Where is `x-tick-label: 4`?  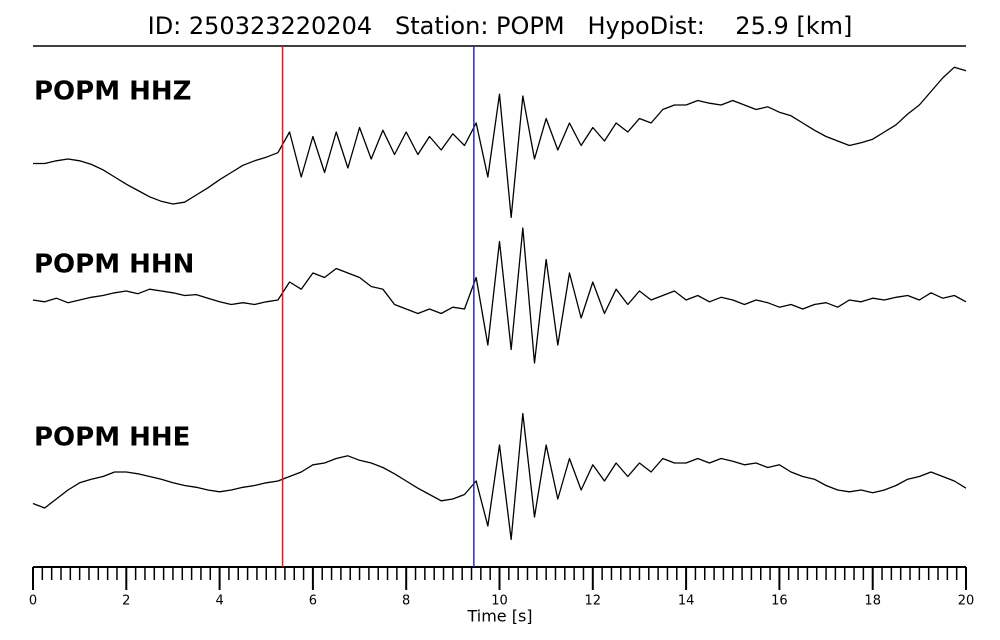 x-tick-label: 4 is located at coordinates (219, 601).